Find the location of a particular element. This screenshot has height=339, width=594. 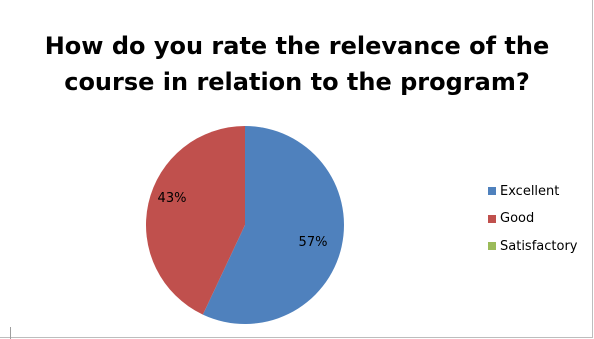

legend-swatch-satisfactory is located at coordinates (492, 246).